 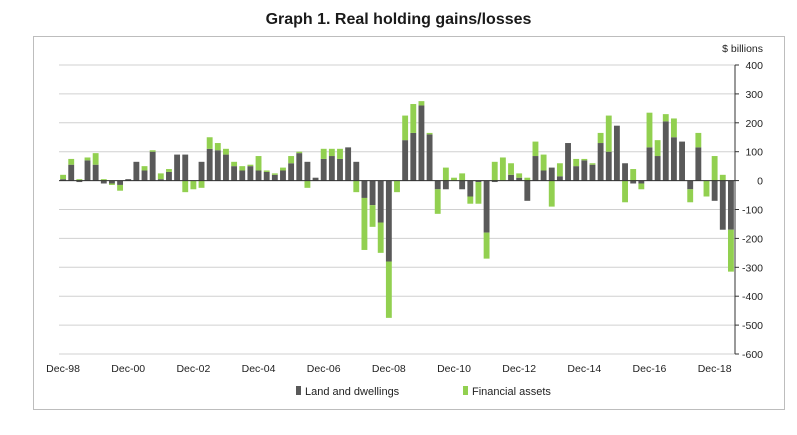 What do you see at coordinates (511, 392) in the screenshot?
I see `legend-label-financial: Financial assets` at bounding box center [511, 392].